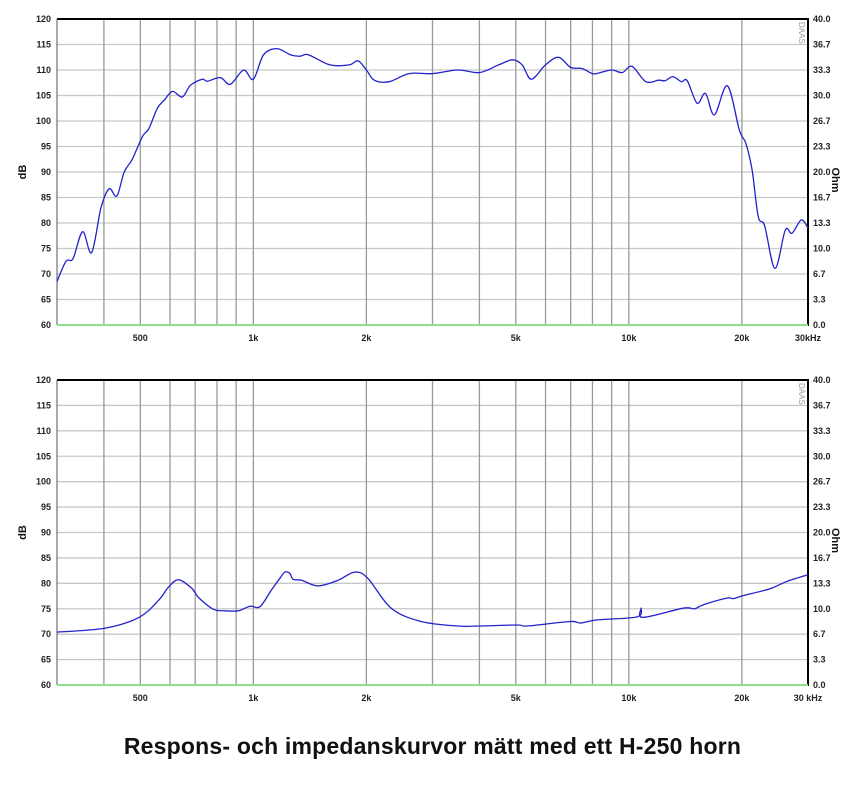 The image size is (865, 788). What do you see at coordinates (808, 338) in the screenshot?
I see `x-tick-label: 30kHz` at bounding box center [808, 338].